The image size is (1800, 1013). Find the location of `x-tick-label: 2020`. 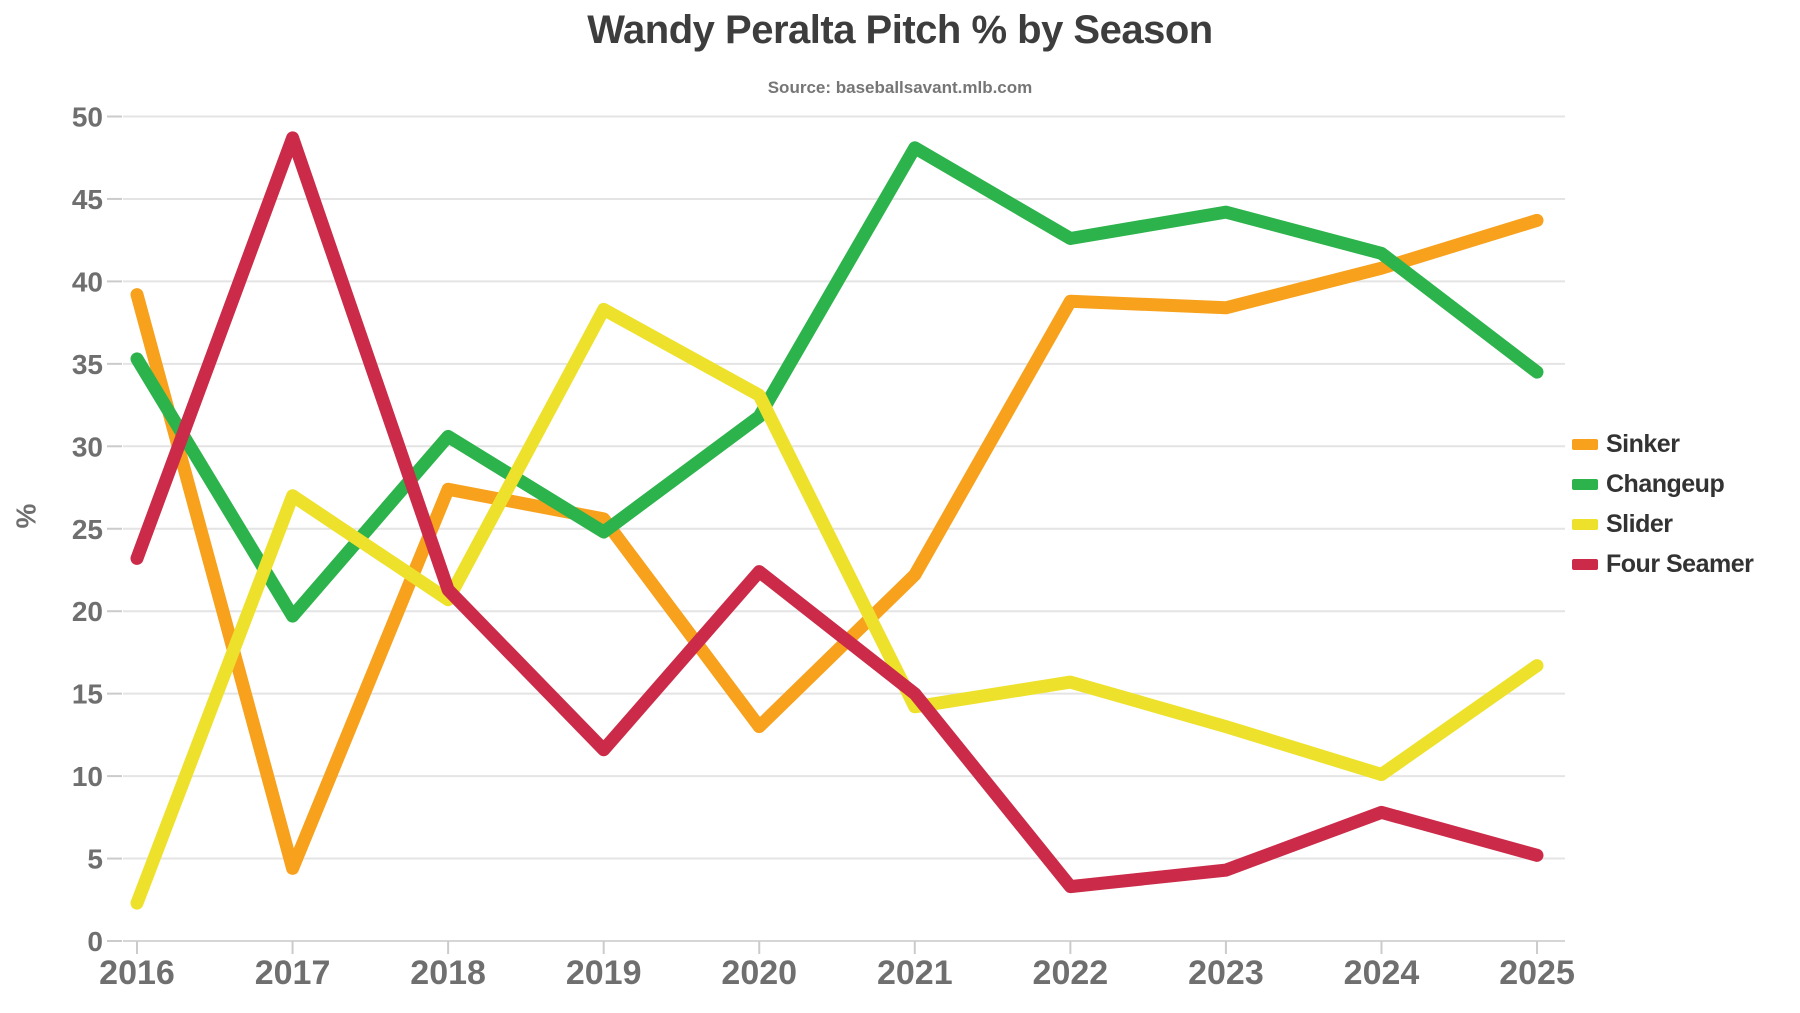

x-tick-label: 2020 is located at coordinates (759, 973).